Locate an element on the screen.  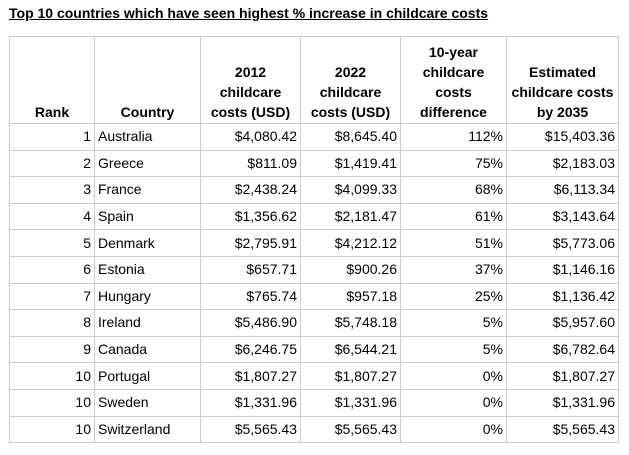
estimate-2035-cell: $2,183.03 is located at coordinates (562, 163).